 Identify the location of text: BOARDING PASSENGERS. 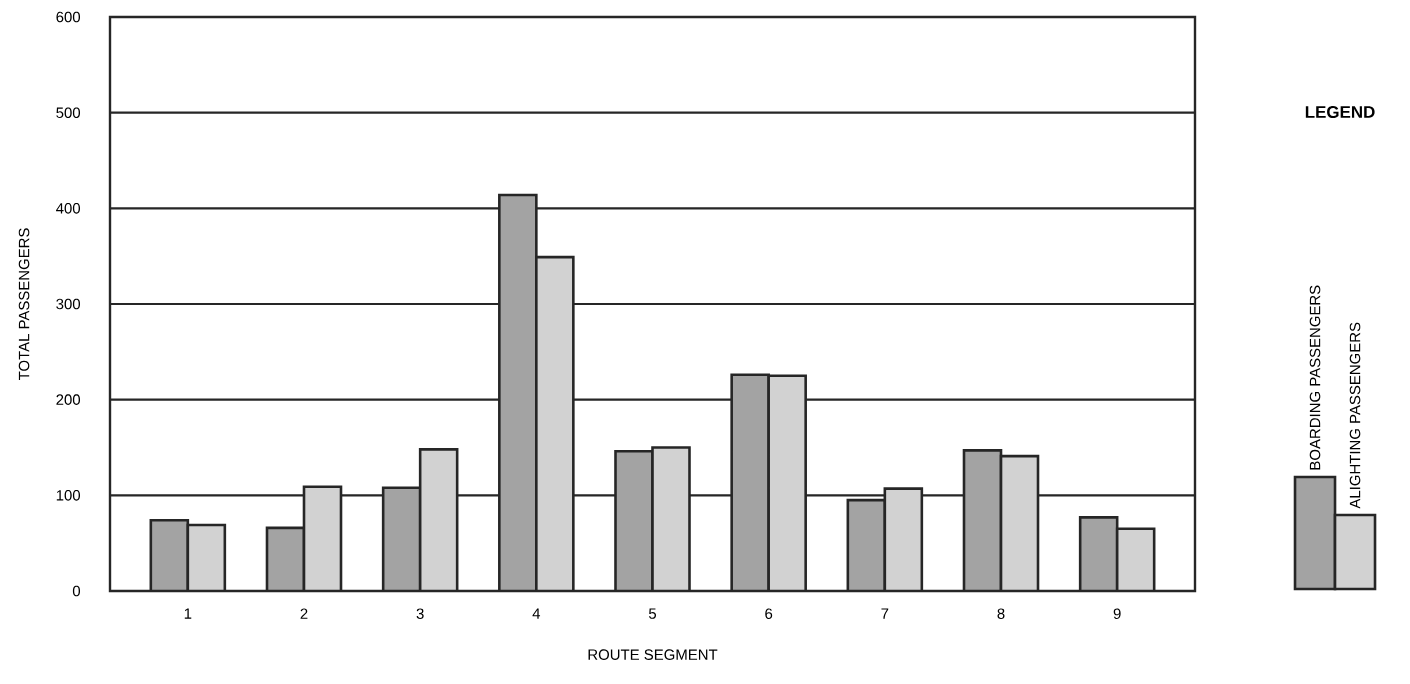
(1315, 377).